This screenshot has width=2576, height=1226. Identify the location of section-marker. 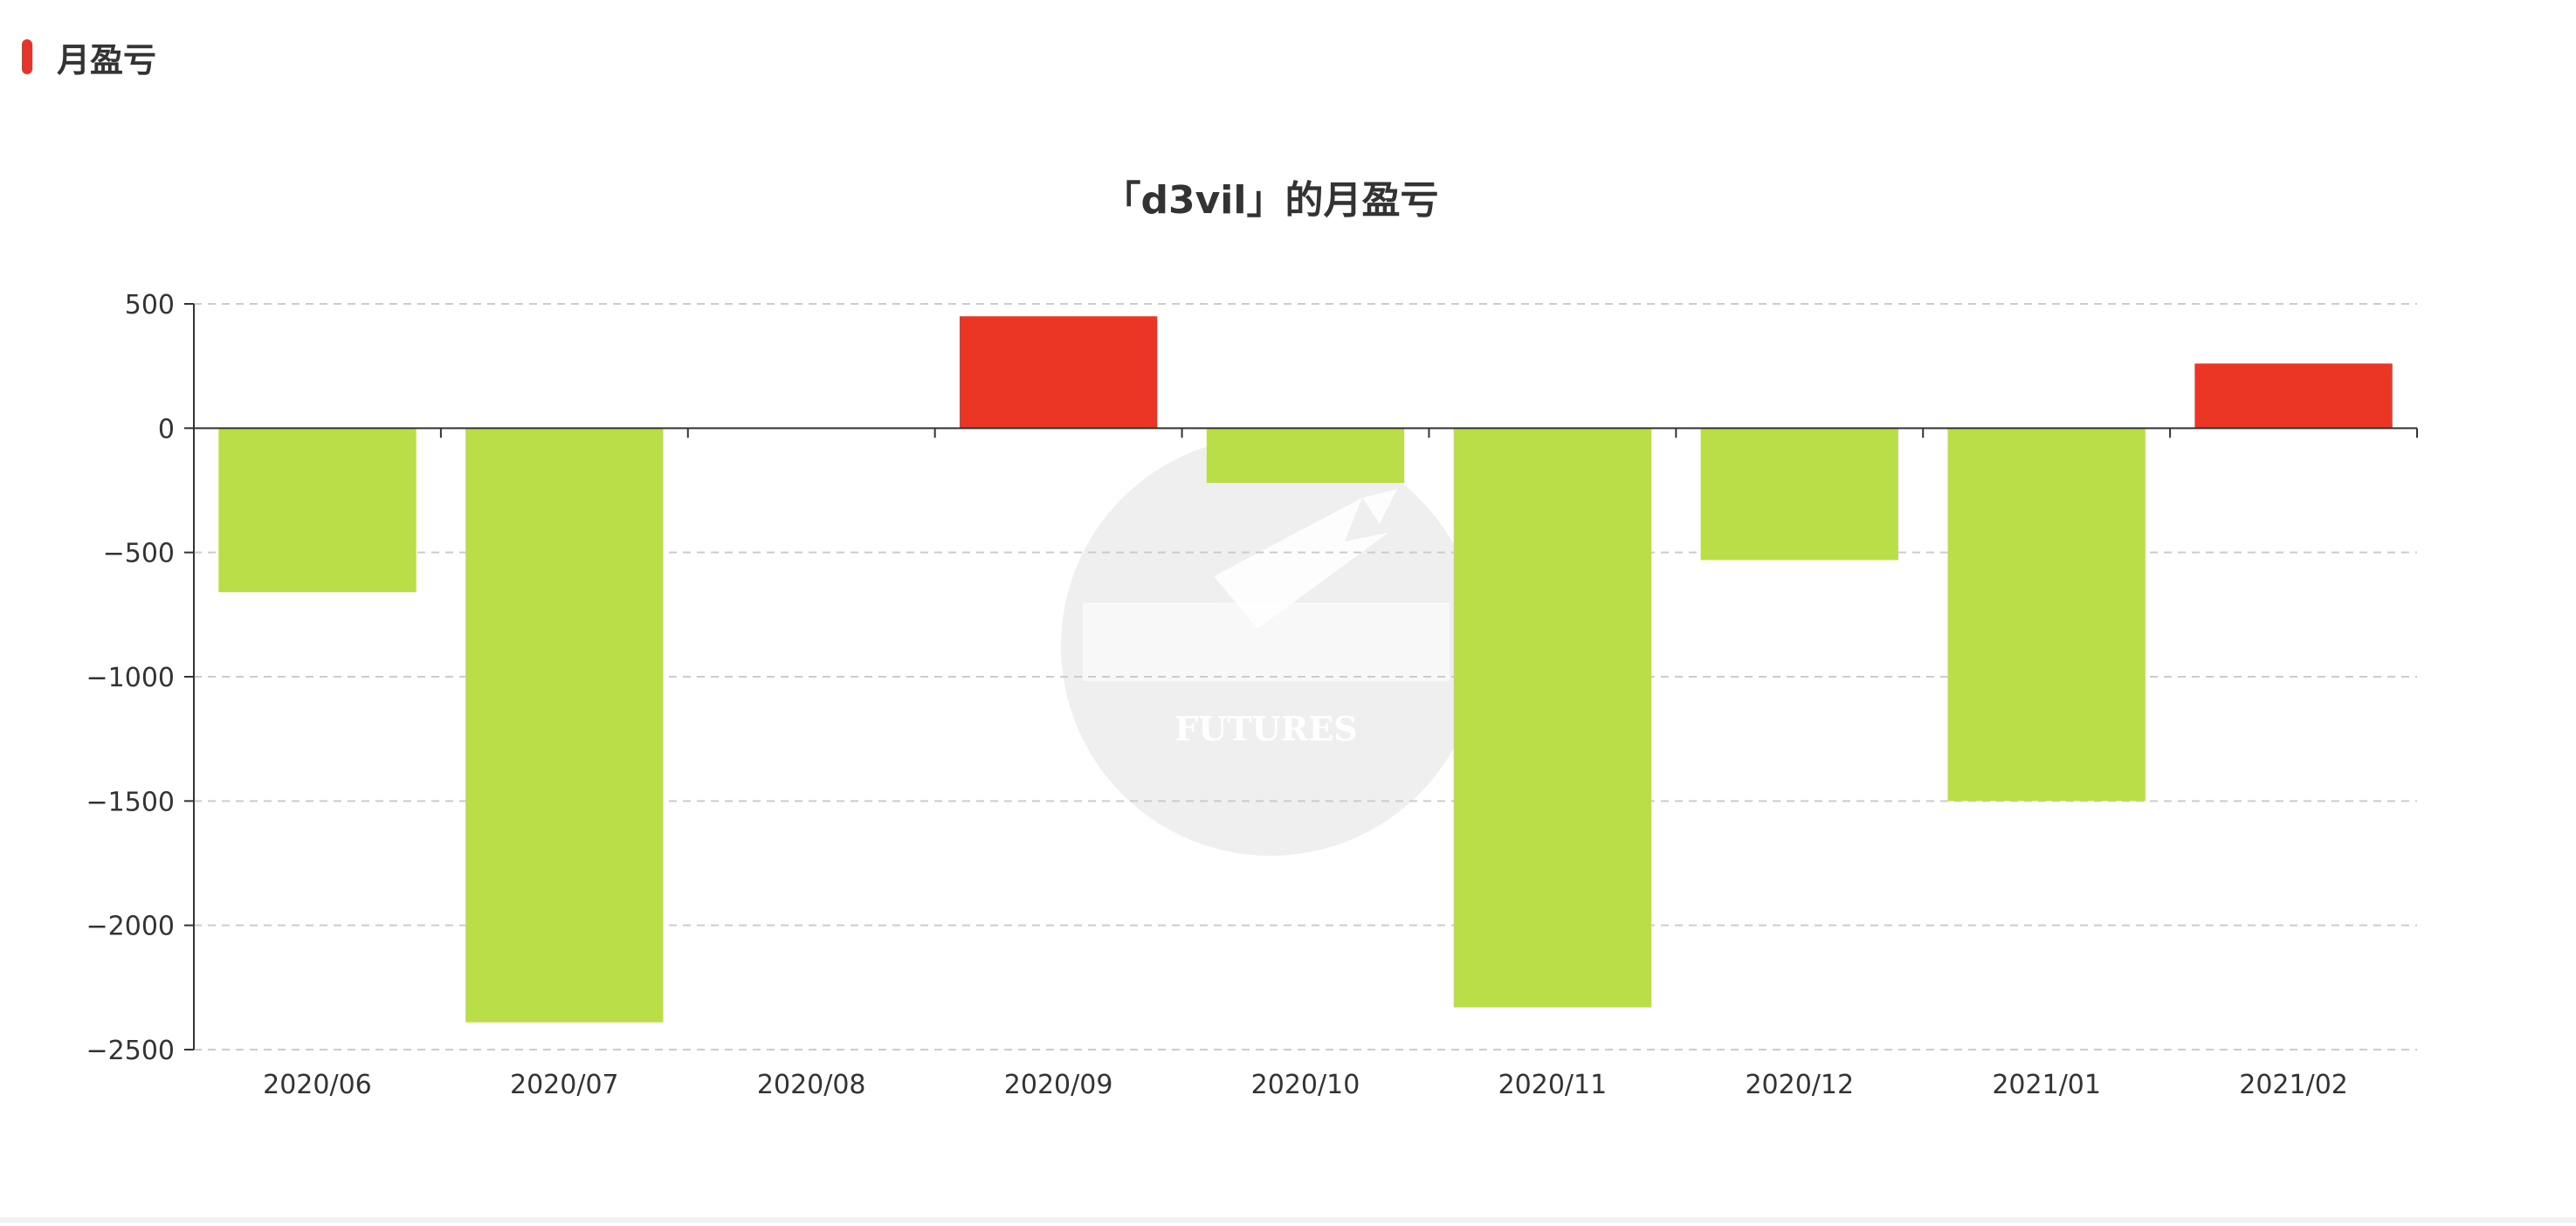
(27, 57).